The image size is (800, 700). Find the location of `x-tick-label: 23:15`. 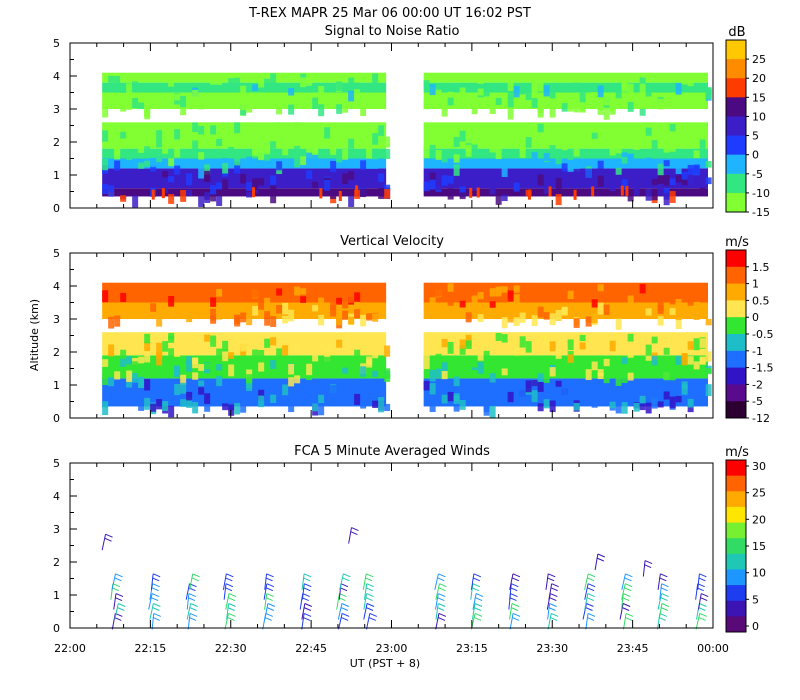

x-tick-label: 23:15 is located at coordinates (472, 648).